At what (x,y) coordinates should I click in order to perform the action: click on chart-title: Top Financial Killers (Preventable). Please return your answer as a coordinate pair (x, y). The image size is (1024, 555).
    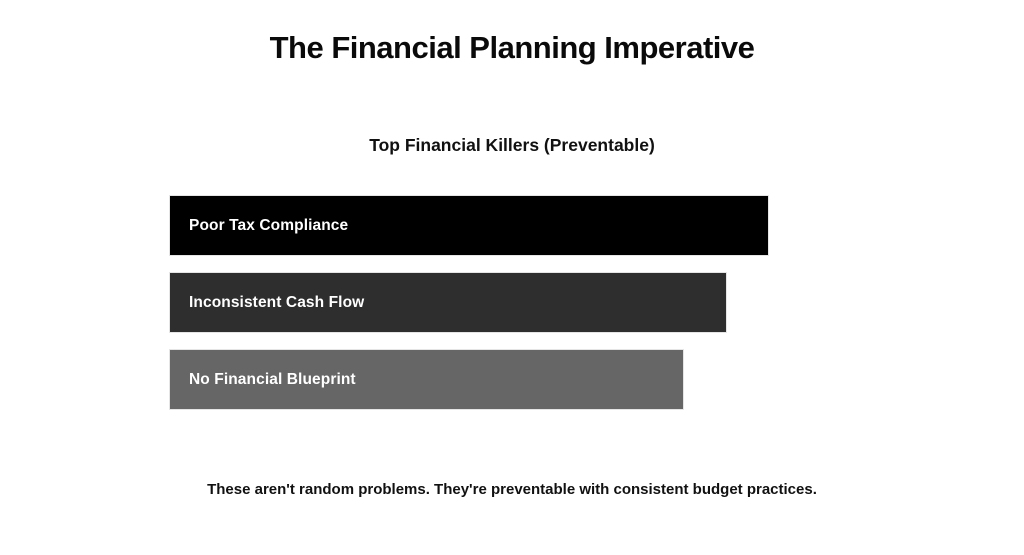
    Looking at the image, I should click on (512, 145).